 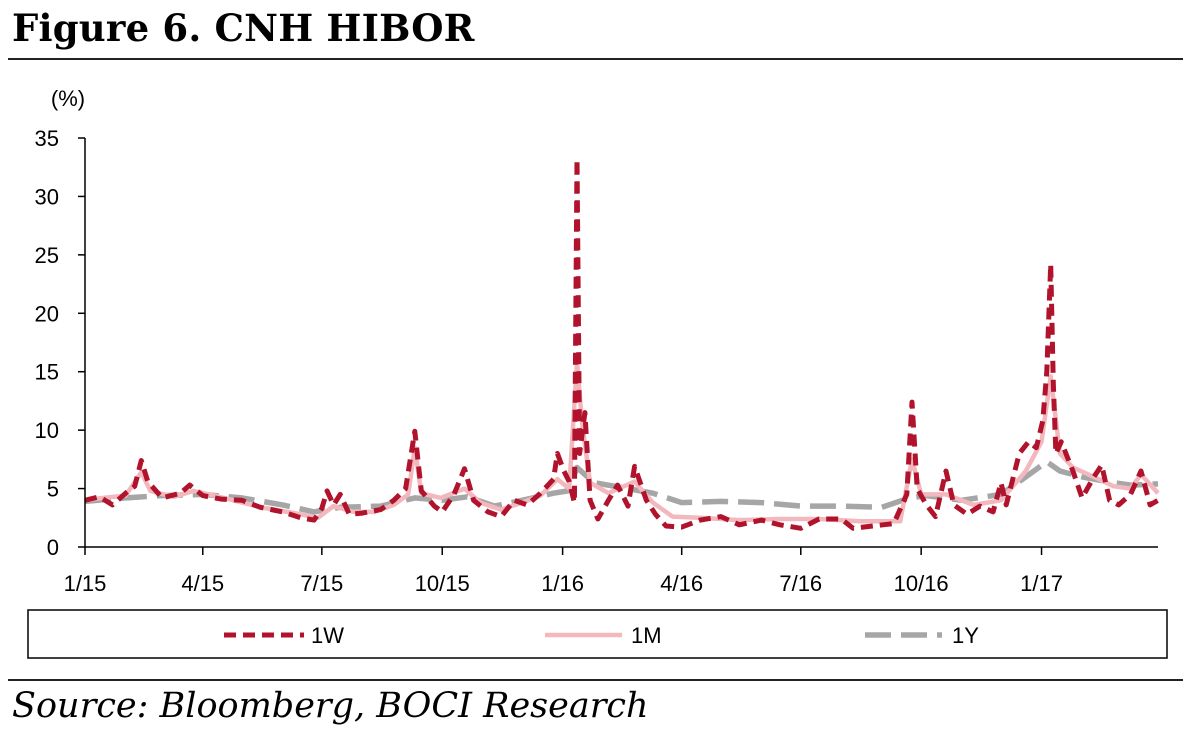 What do you see at coordinates (595, 59) in the screenshot?
I see `top-rule` at bounding box center [595, 59].